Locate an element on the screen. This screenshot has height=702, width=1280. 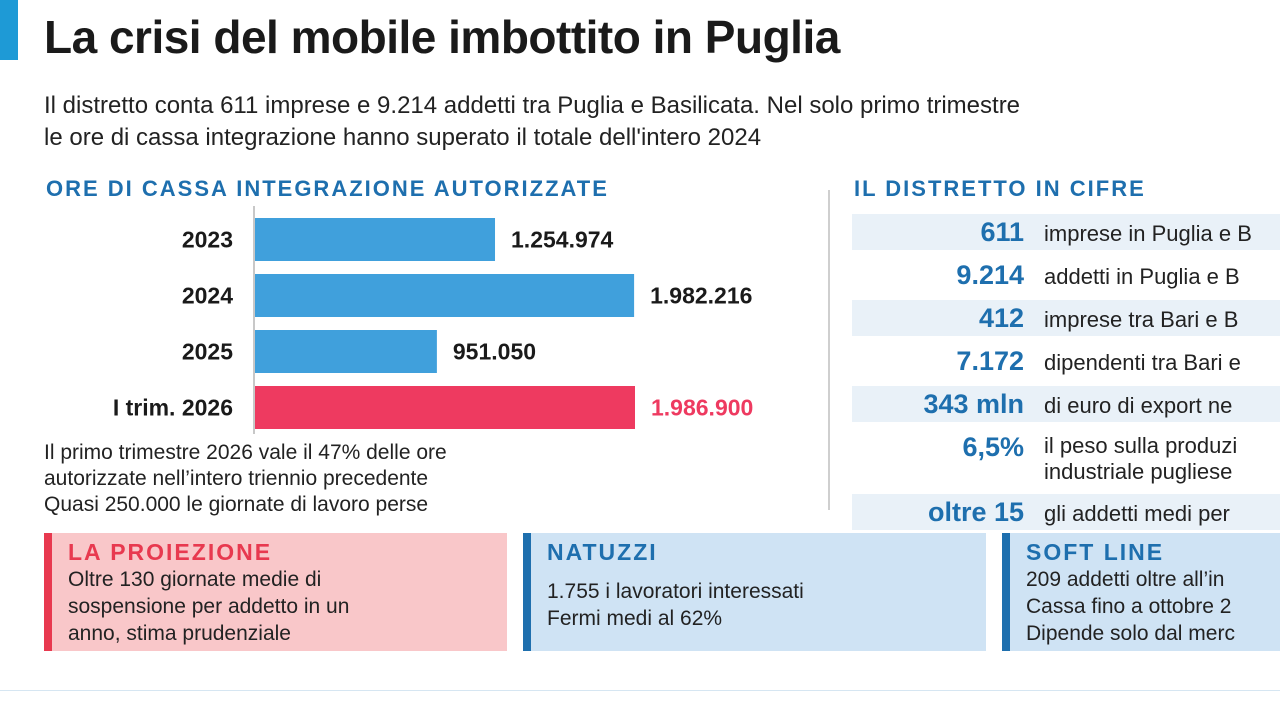
category-label: 2023 is located at coordinates (207, 240).